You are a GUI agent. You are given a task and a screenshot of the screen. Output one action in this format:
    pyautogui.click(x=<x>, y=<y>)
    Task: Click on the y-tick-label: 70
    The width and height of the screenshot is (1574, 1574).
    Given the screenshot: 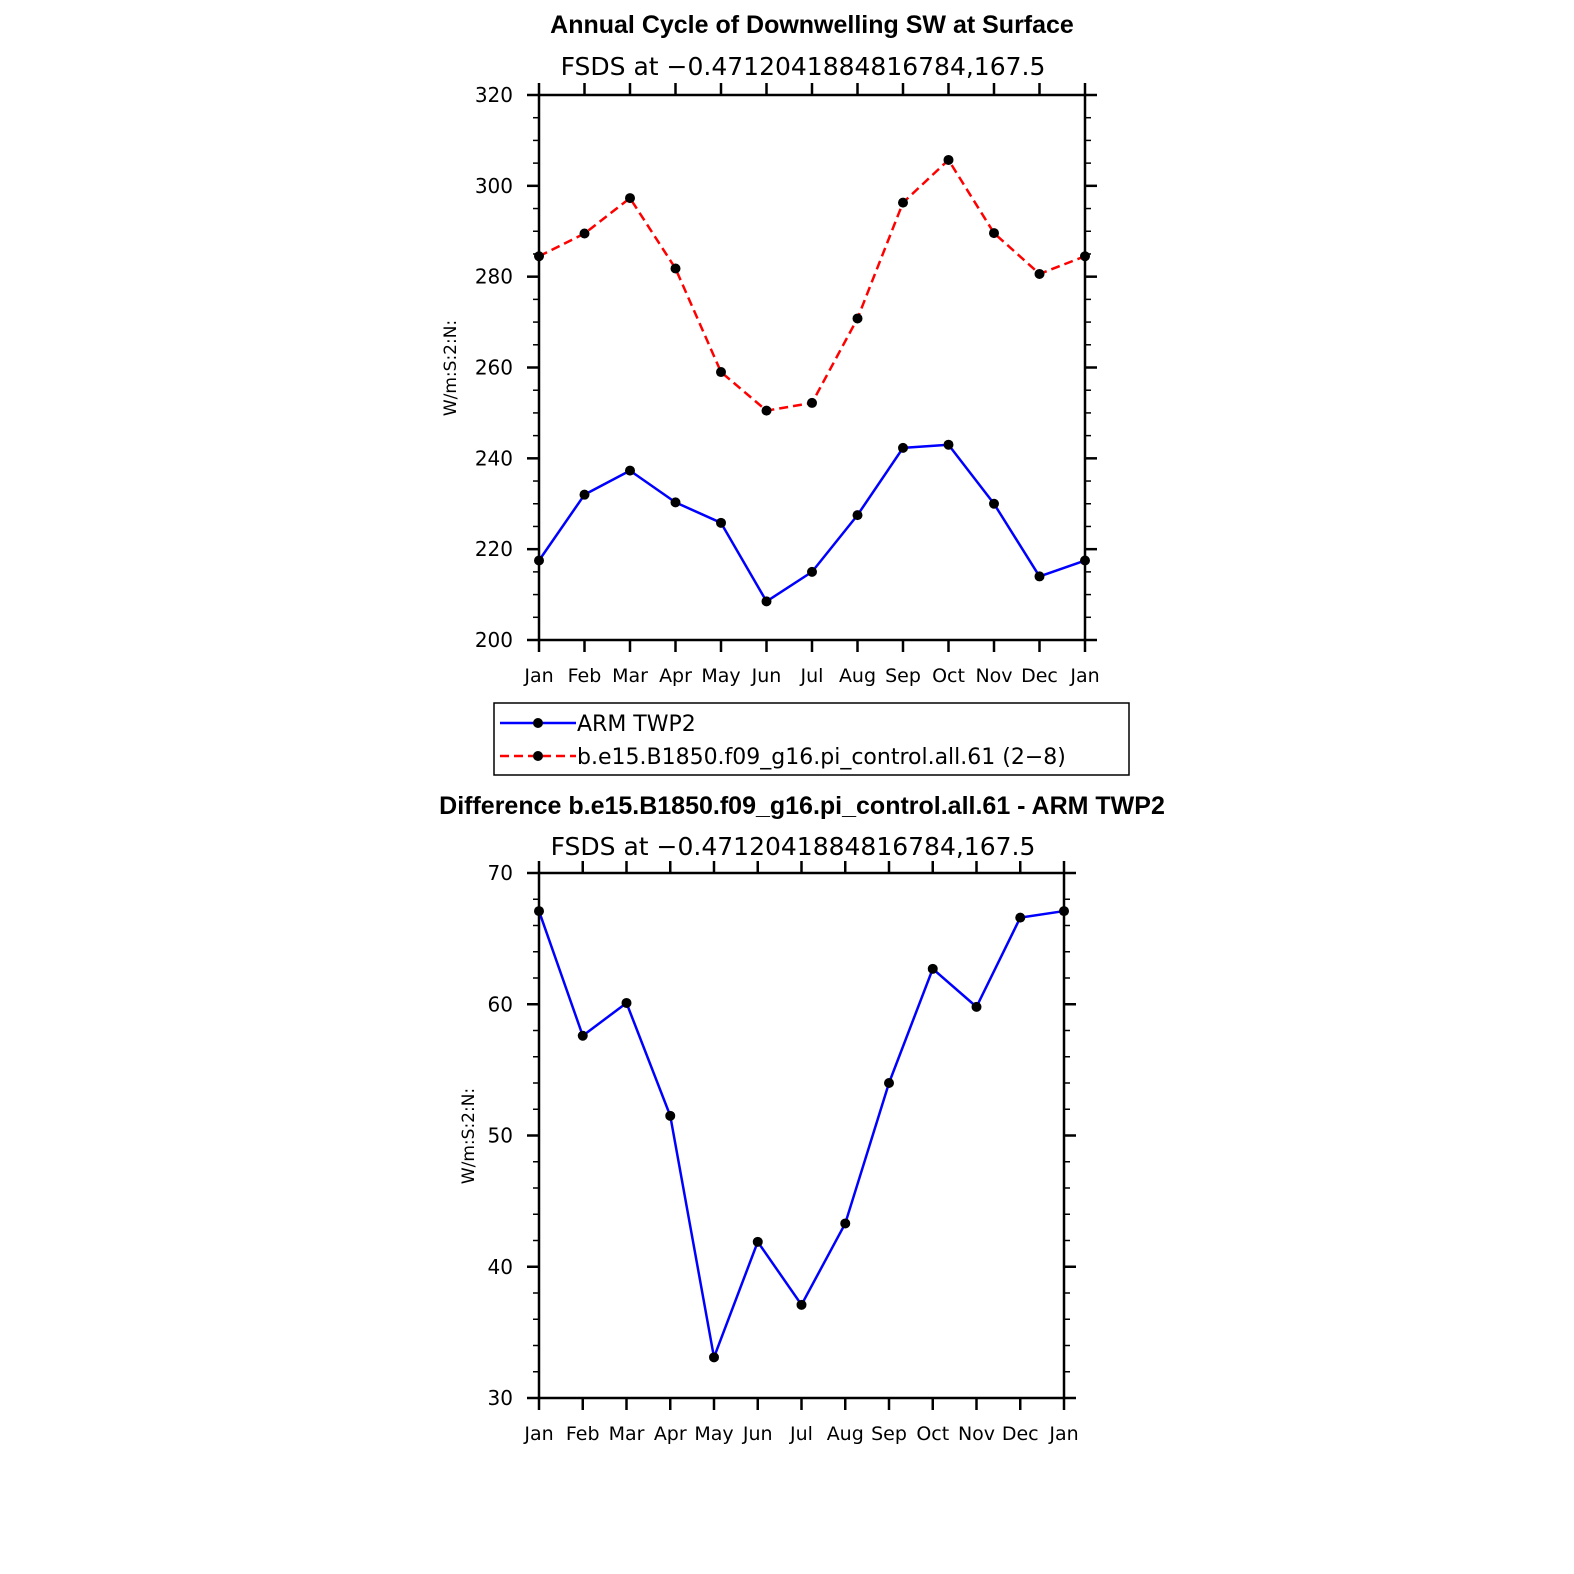 What is the action you would take?
    pyautogui.click(x=500, y=873)
    